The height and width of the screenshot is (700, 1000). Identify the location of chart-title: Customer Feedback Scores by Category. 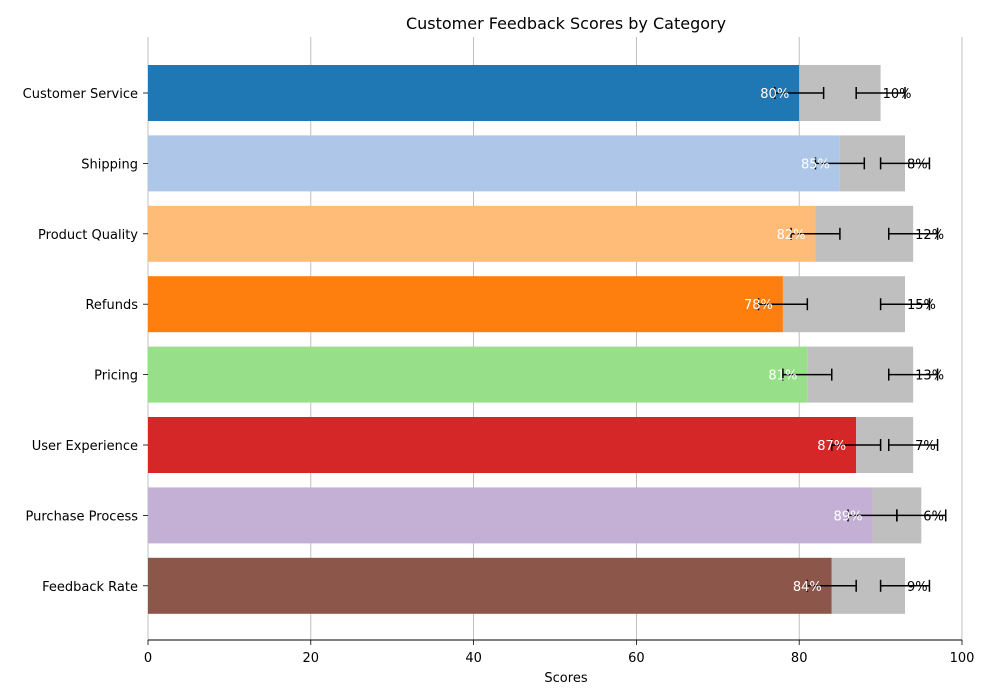
(566, 23).